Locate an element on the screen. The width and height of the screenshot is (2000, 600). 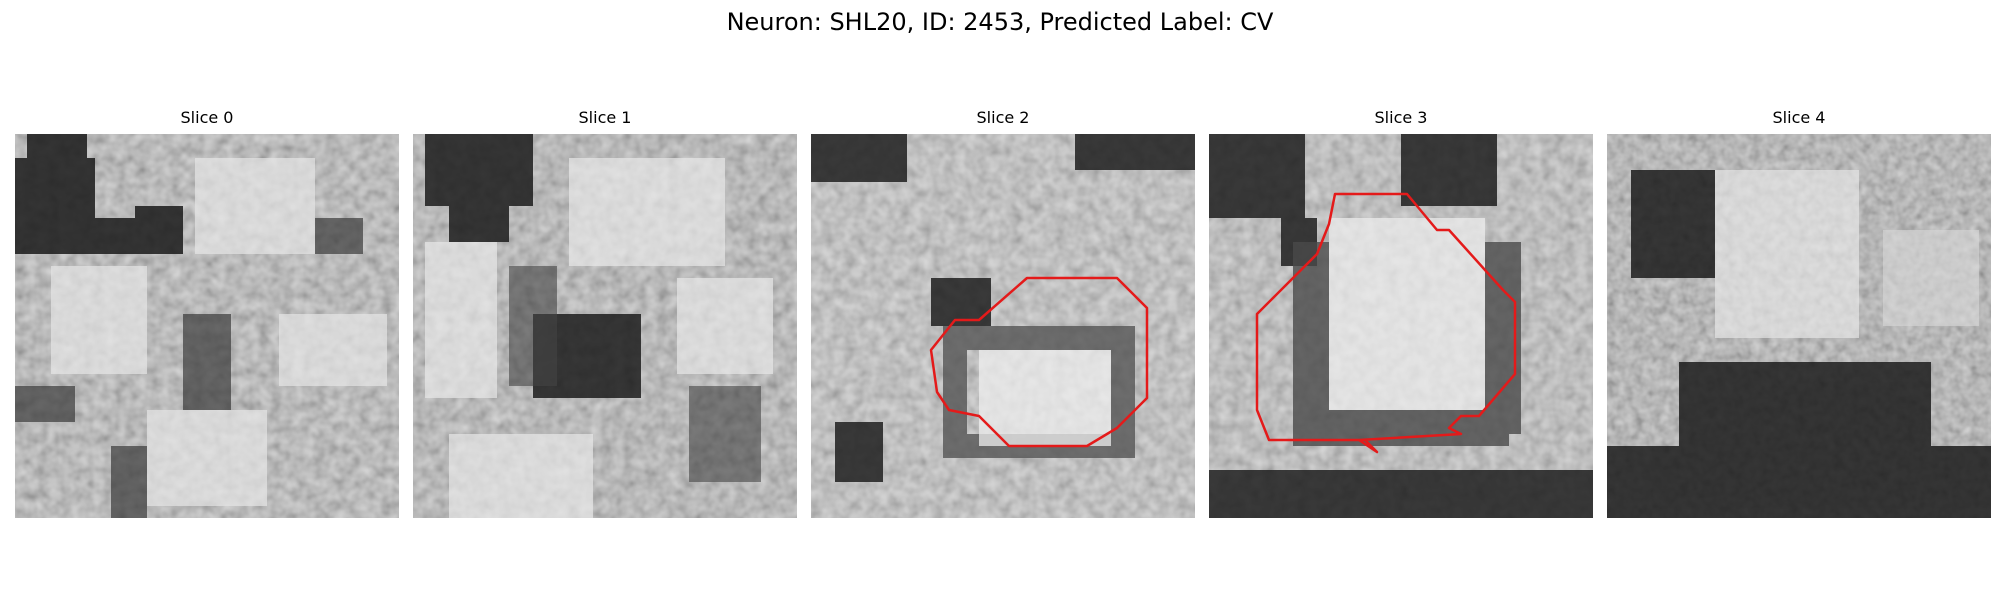
slice-title-4: Slice 4 is located at coordinates (1799, 117).